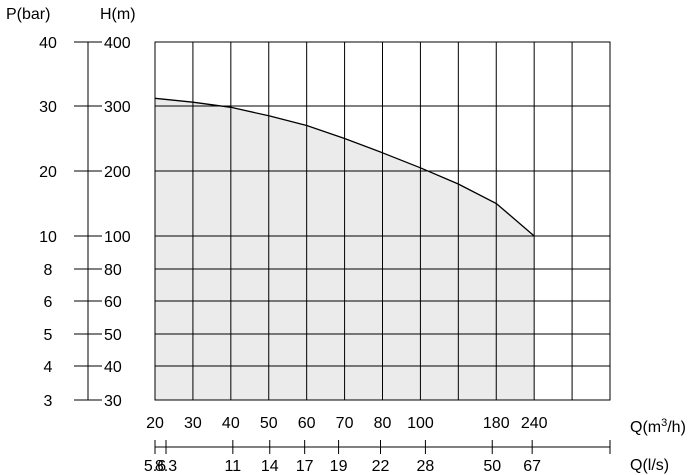 Image resolution: width=700 pixels, height=475 pixels. I want to click on h-tick-label: 400, so click(117, 43).